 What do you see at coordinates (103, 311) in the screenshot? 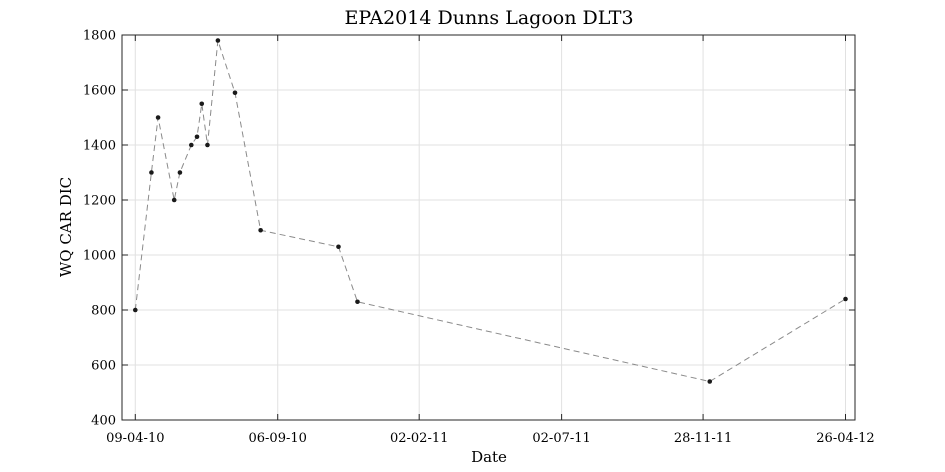
I see `y-tick-label: 800` at bounding box center [103, 311].